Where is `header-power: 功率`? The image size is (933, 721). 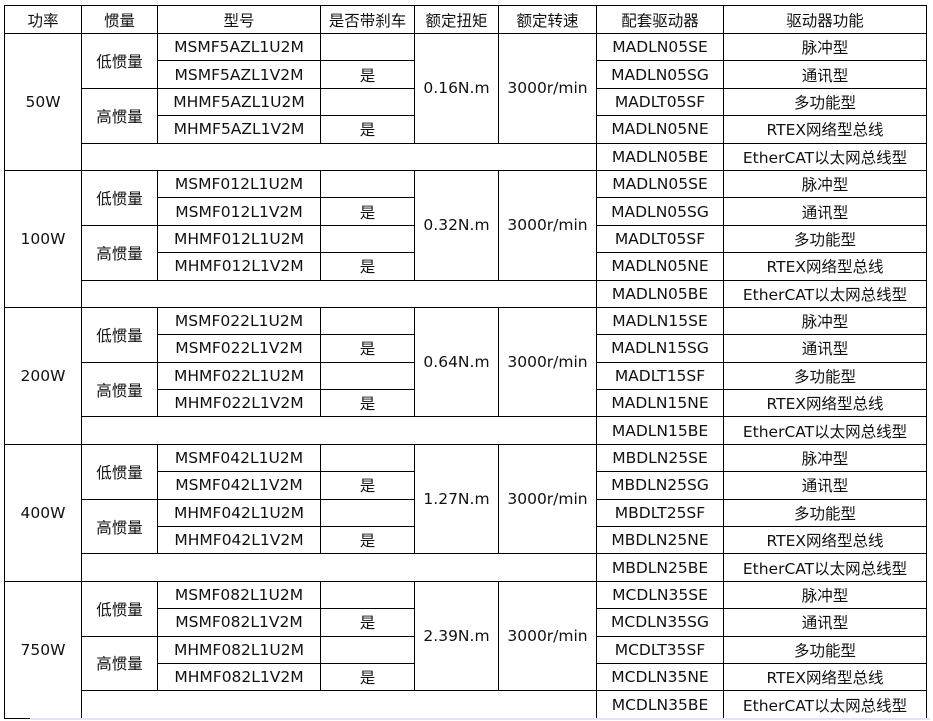 header-power: 功率 is located at coordinates (43, 19).